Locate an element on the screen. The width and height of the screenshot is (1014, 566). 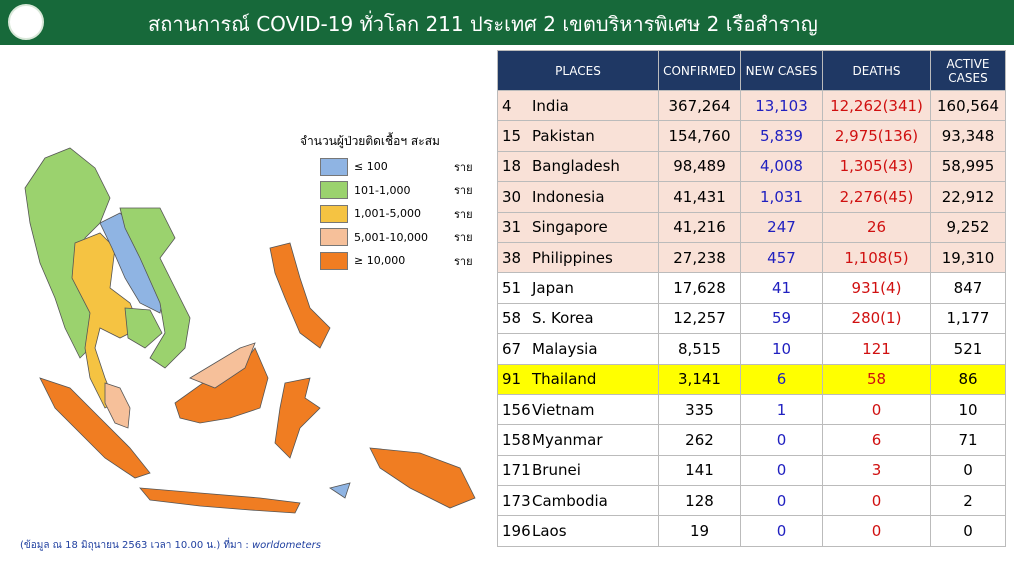
new-cases: 13,103 is located at coordinates (781, 105).